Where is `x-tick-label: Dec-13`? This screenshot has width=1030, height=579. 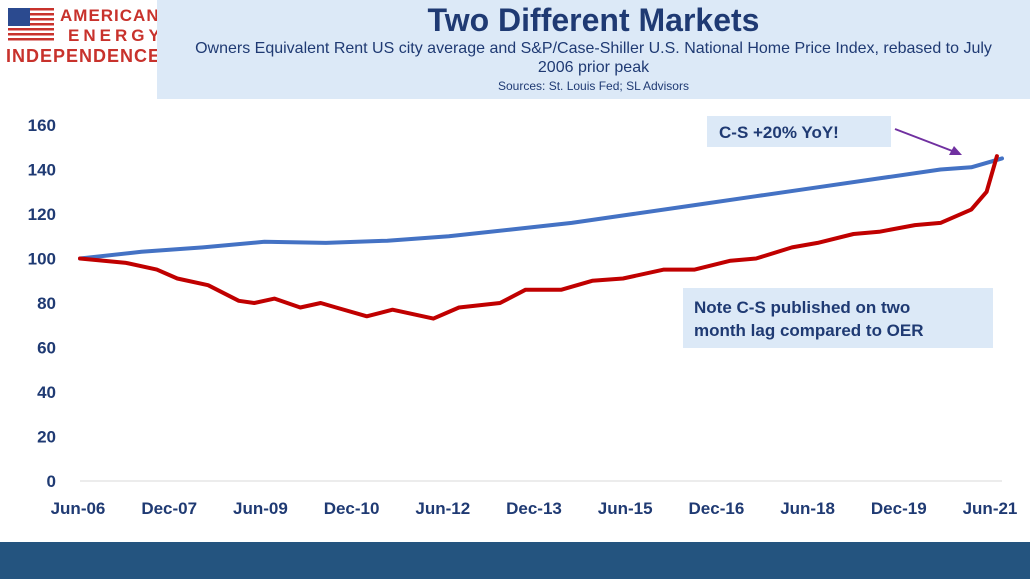 x-tick-label: Dec-13 is located at coordinates (534, 508).